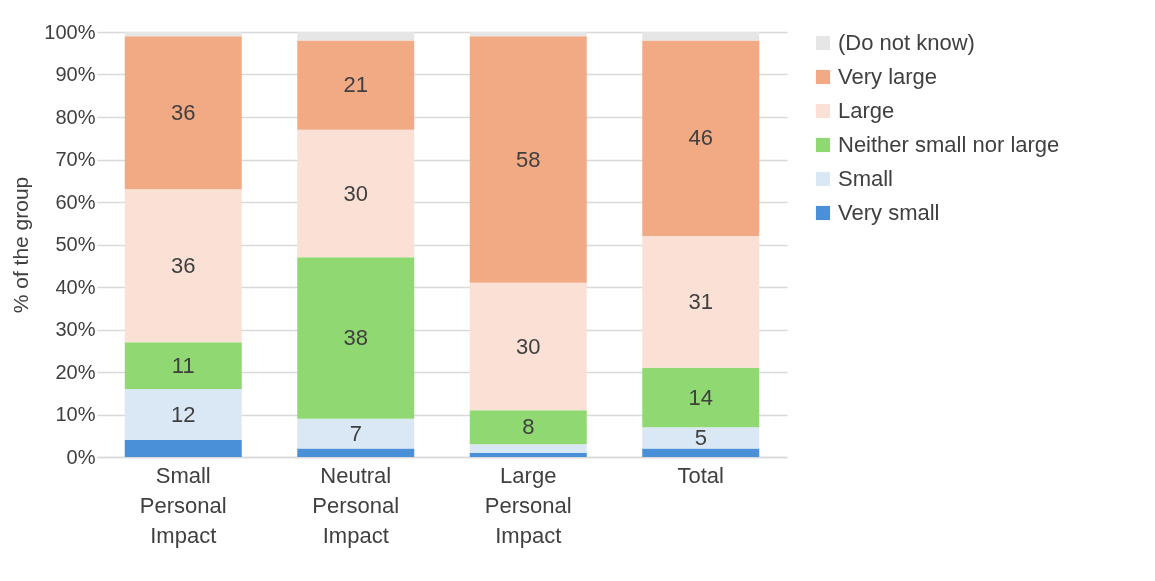 This screenshot has width=1155, height=581. Describe the element at coordinates (75, 201) in the screenshot. I see `y-tick-label: 60%` at that location.